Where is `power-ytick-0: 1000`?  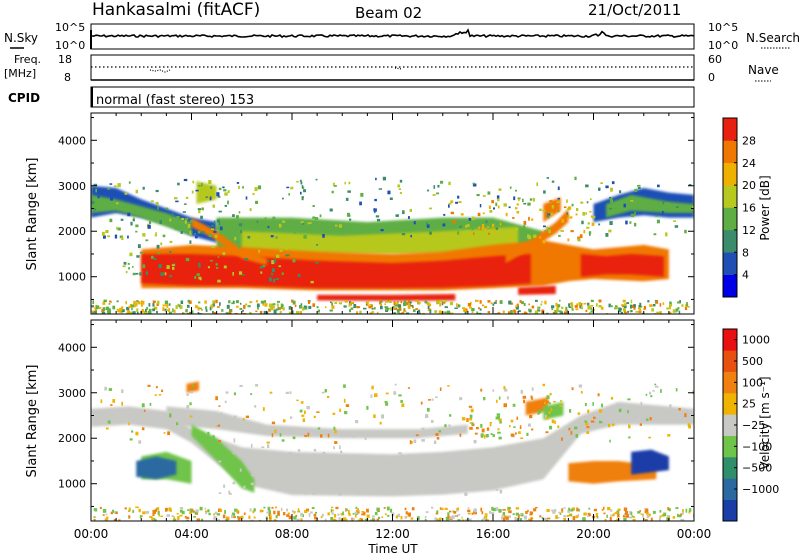
power-ytick-0: 1000 is located at coordinates (72, 277).